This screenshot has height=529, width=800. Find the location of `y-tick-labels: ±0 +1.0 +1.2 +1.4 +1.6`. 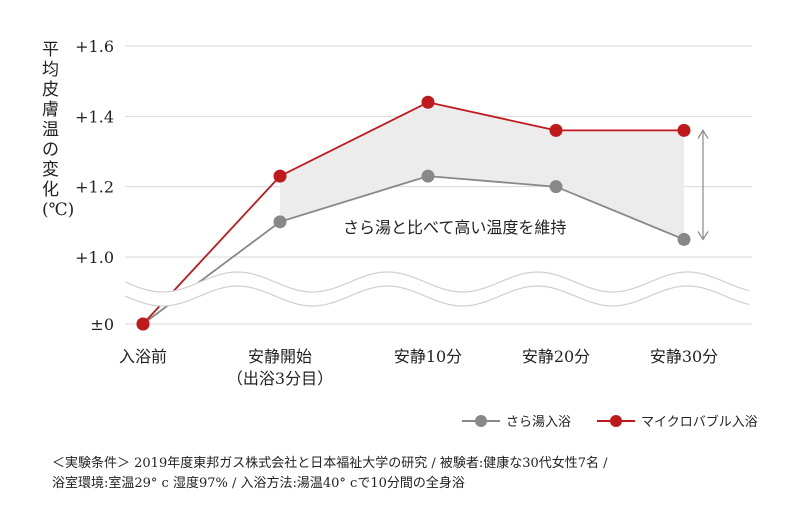

y-tick-labels: ±0 +1.0 +1.2 +1.4 +1.6 is located at coordinates (94, 185).